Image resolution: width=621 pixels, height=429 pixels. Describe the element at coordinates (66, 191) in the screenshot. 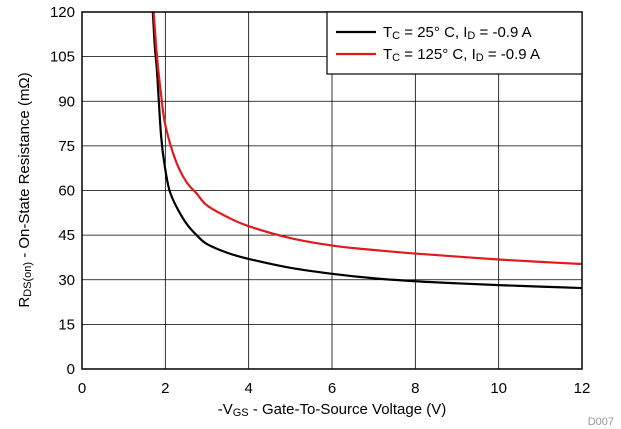

I see `y-tick-label: 60` at that location.